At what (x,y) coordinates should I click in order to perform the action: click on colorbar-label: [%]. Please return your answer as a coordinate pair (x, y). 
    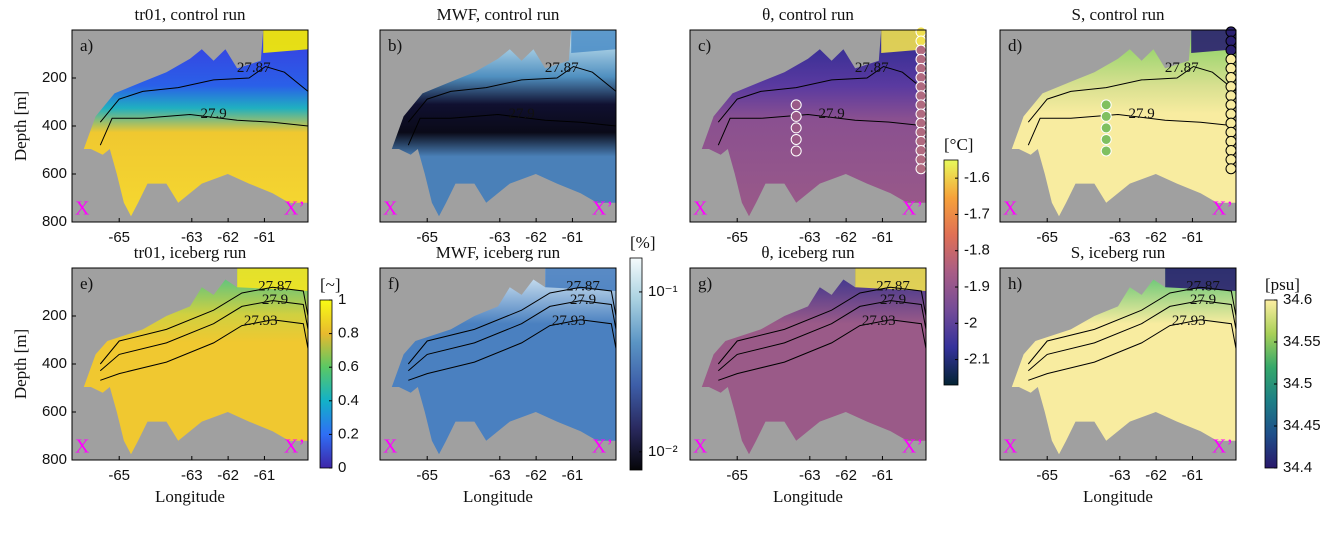
    Looking at the image, I should click on (642, 242).